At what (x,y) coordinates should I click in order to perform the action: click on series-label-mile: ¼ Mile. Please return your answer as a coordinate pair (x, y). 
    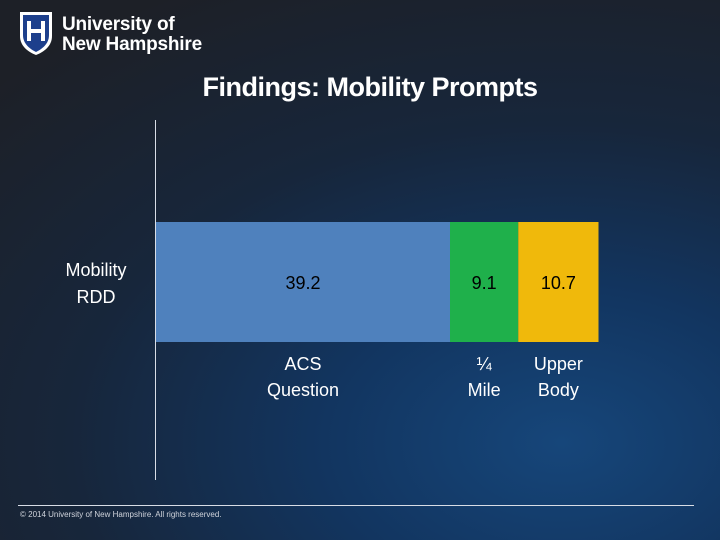
    Looking at the image, I should click on (484, 377).